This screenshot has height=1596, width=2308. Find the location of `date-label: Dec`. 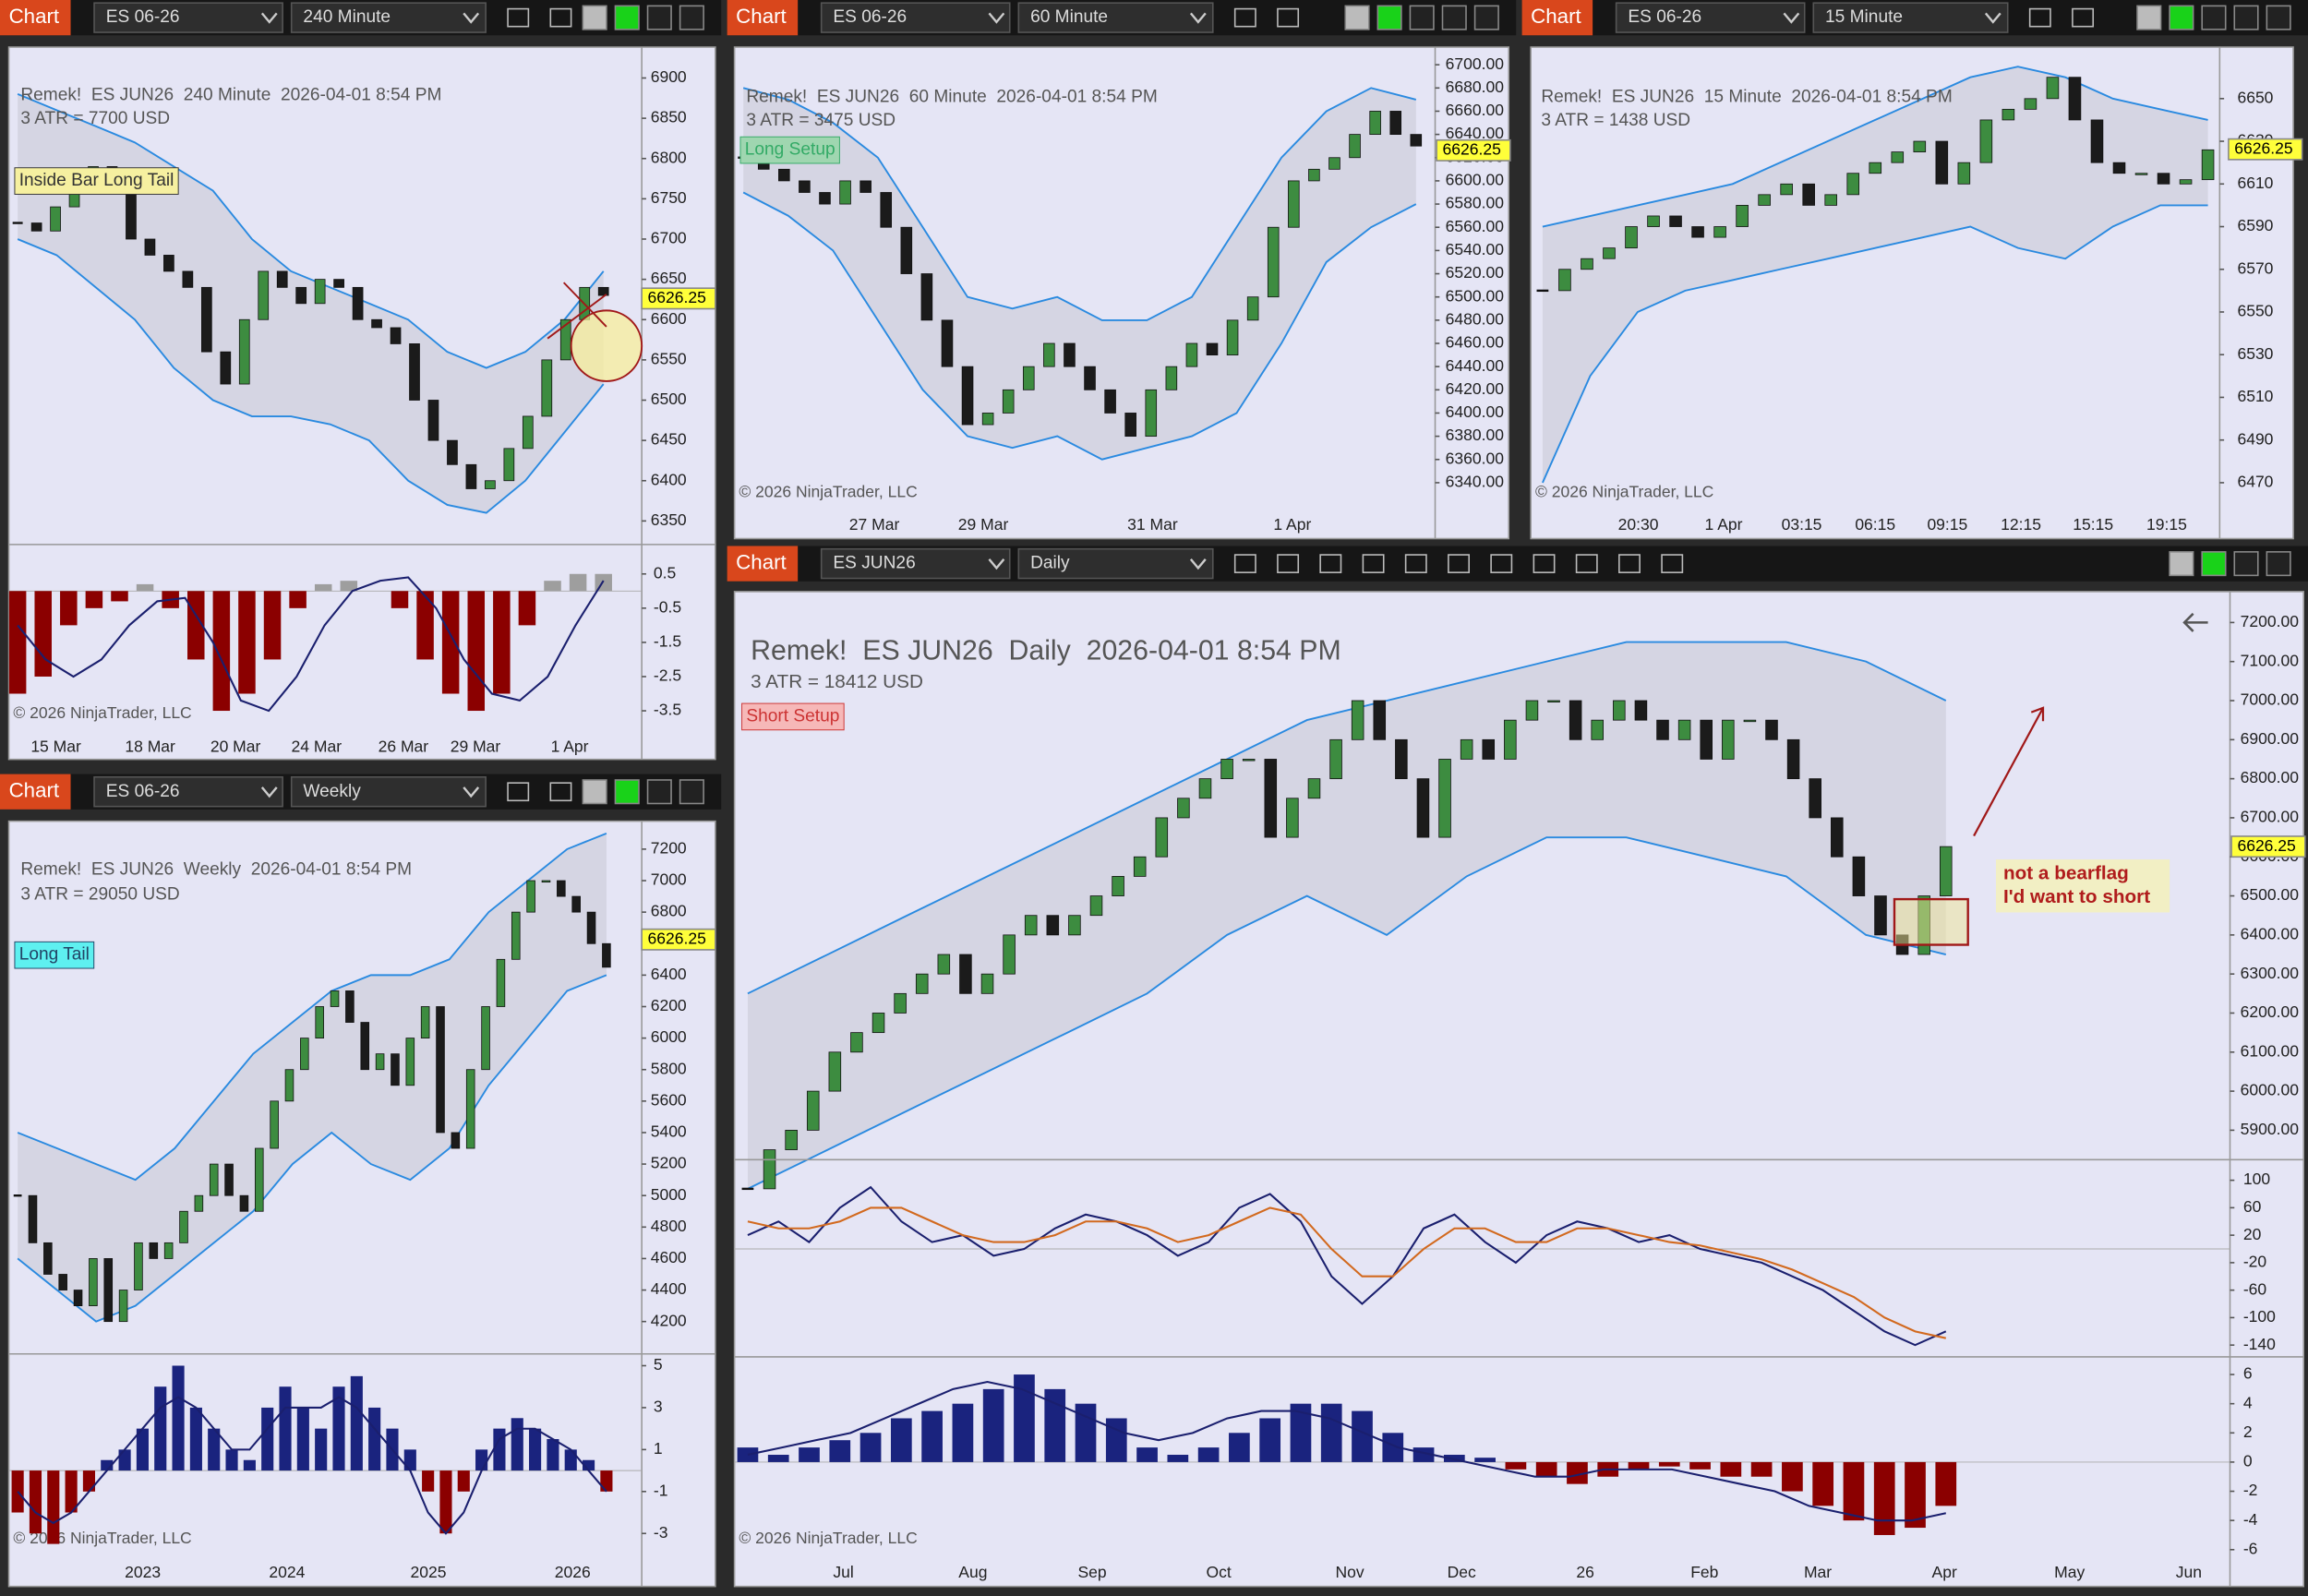

date-label: Dec is located at coordinates (1462, 1572).